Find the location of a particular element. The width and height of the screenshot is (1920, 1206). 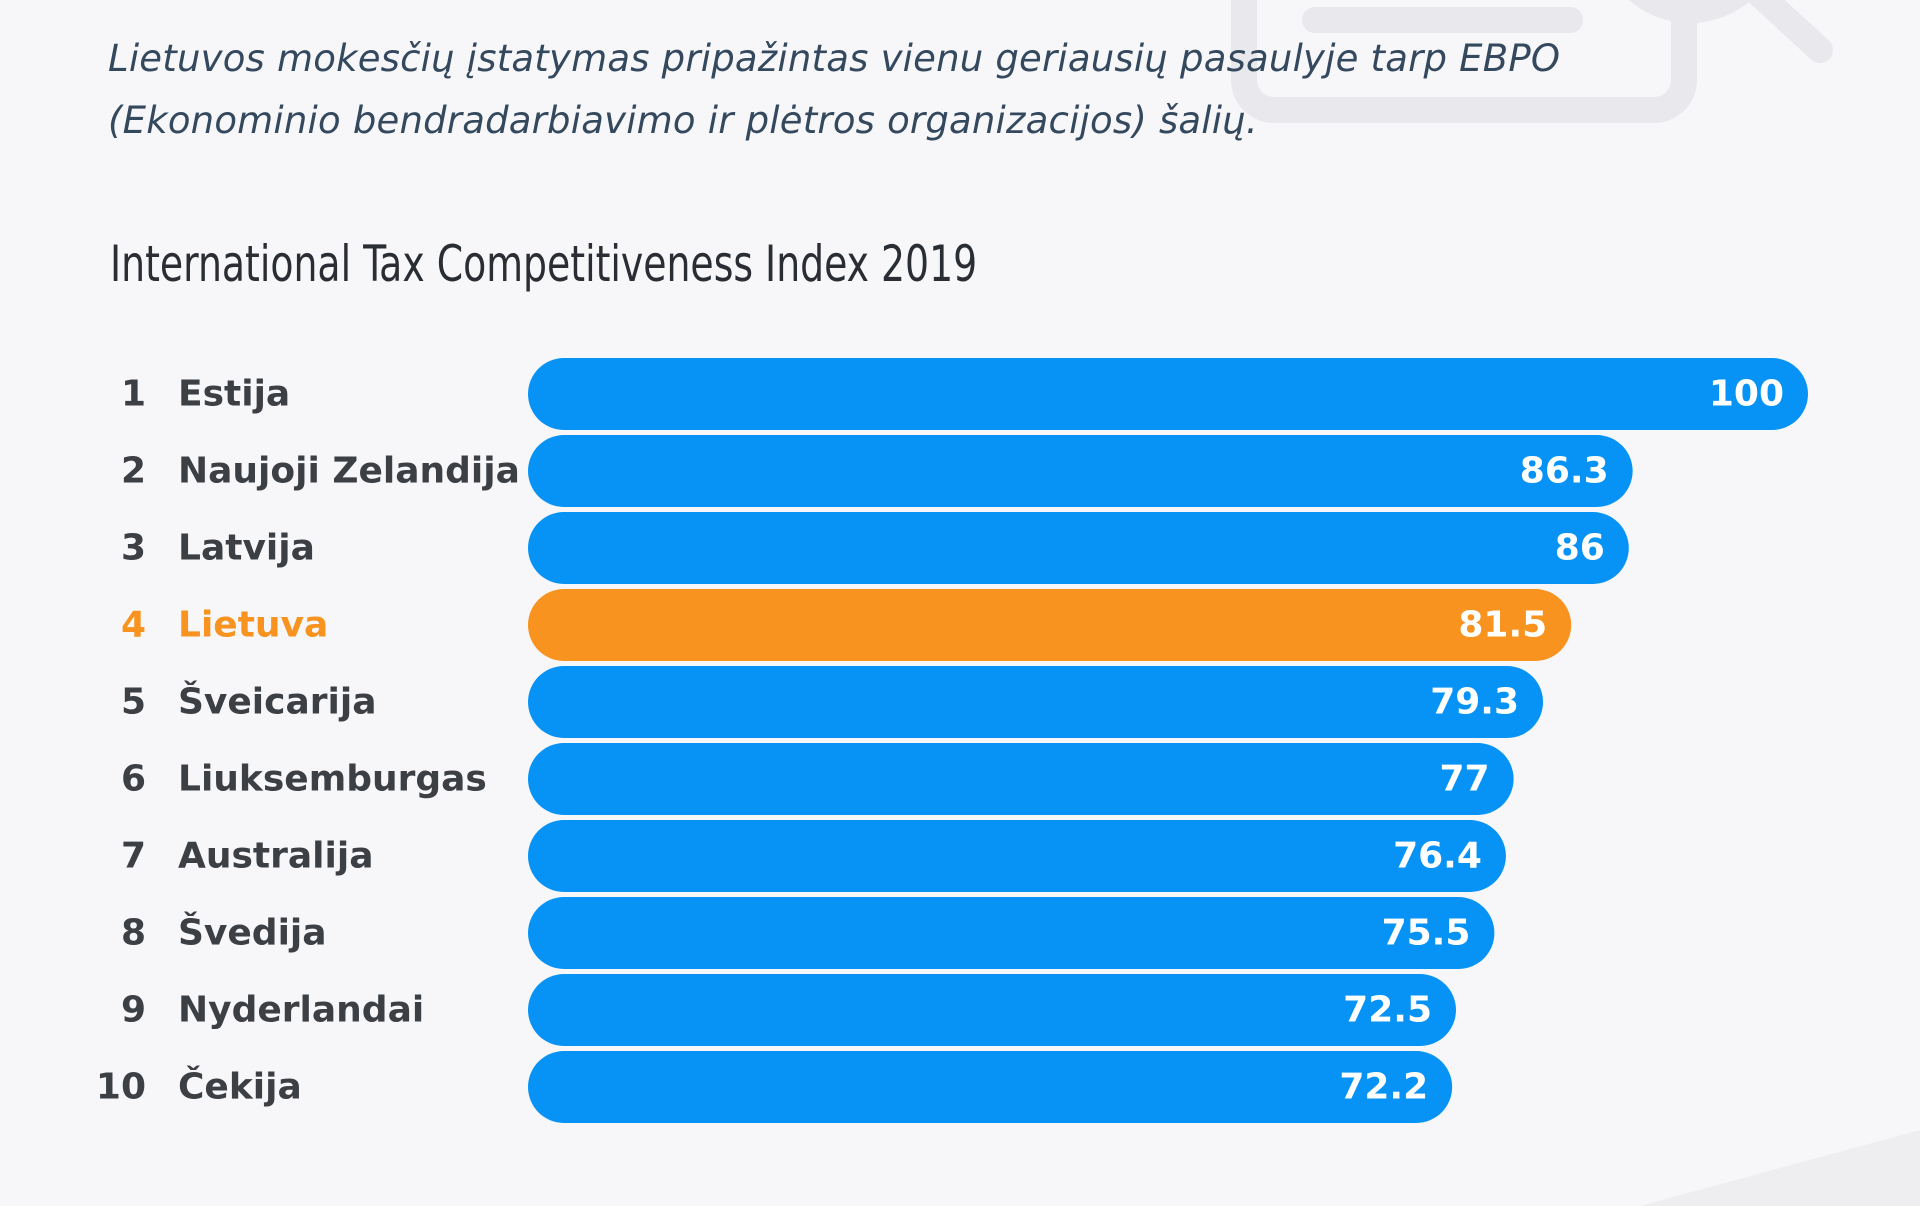

value-label: 100 is located at coordinates (1746, 394).